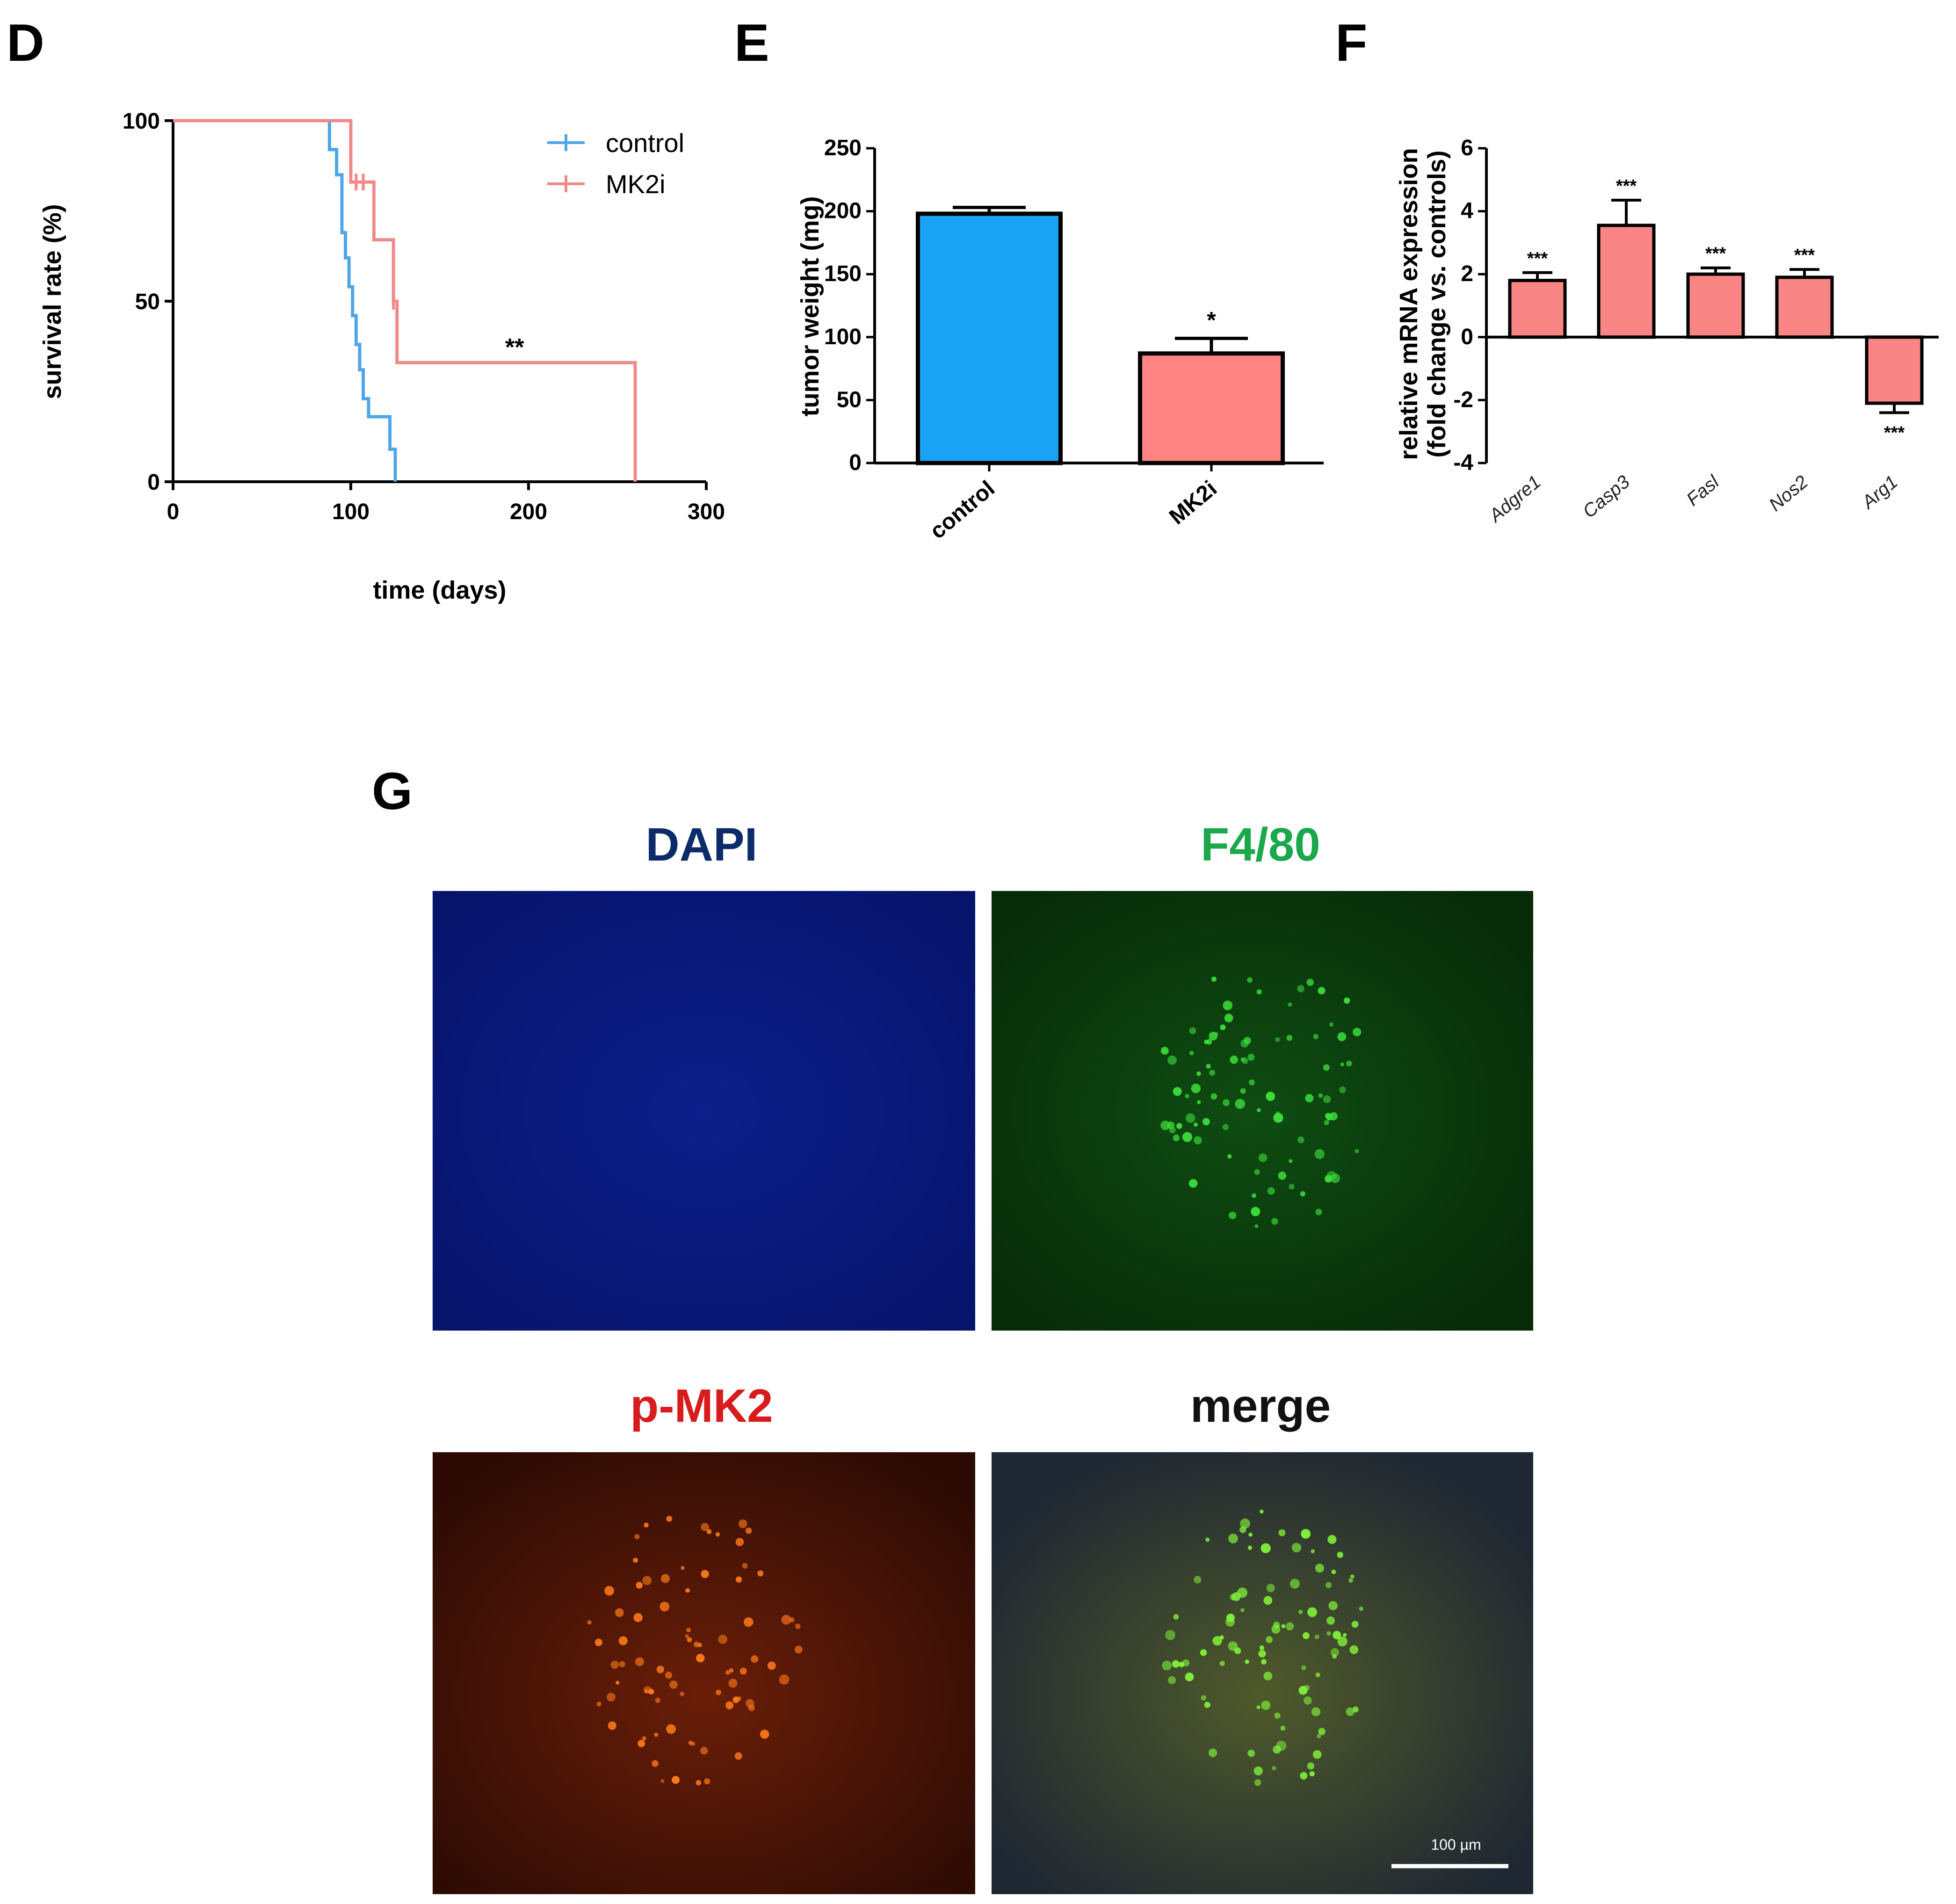 The width and height of the screenshot is (1956, 1904). I want to click on merge-image, so click(1262, 1673).